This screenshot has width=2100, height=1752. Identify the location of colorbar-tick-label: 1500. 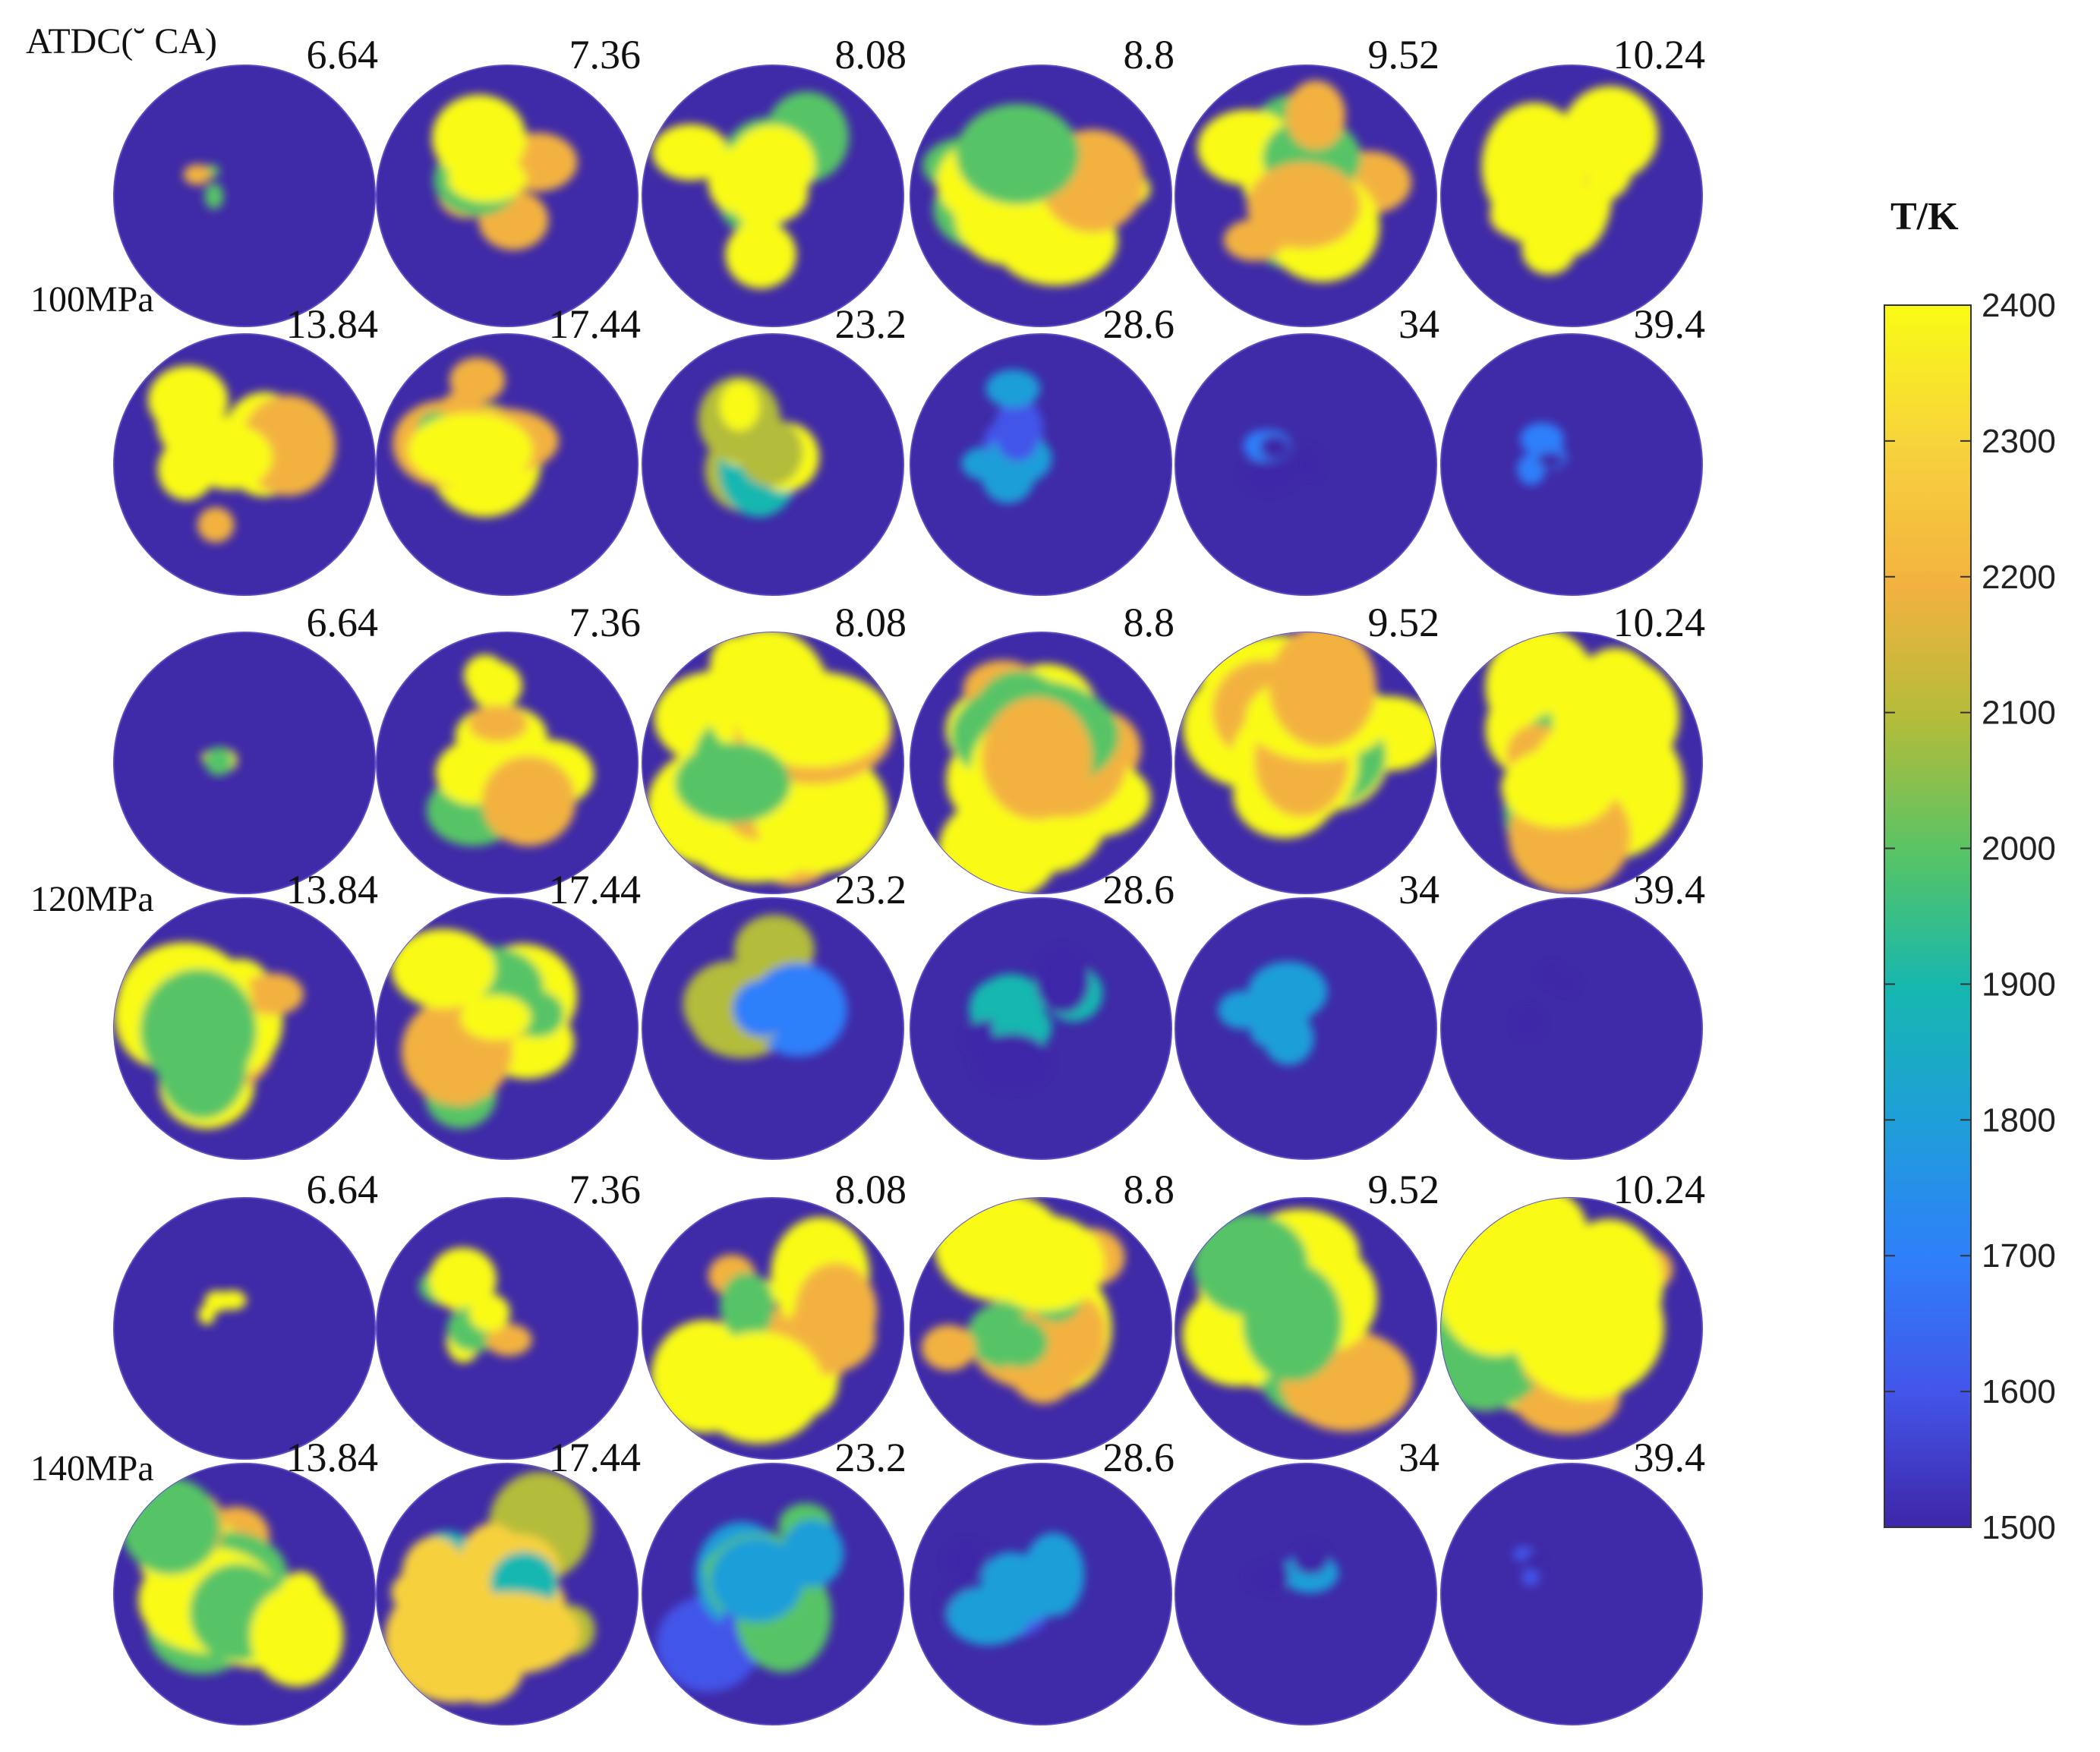
(2019, 1527).